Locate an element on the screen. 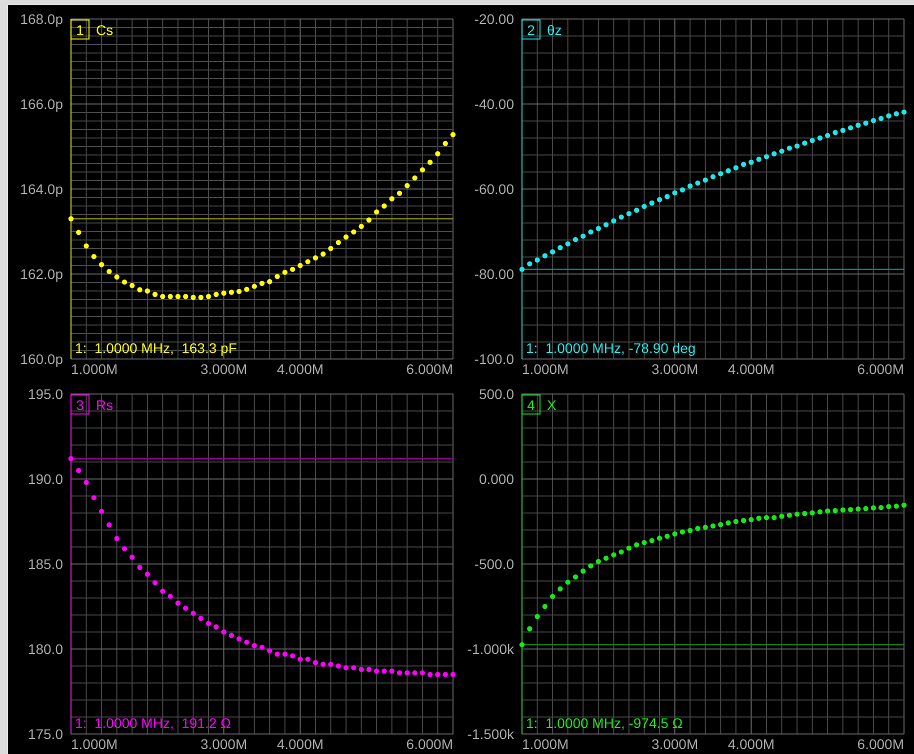 Image resolution: width=914 pixels, height=754 pixels. y-tick-label: -1.000k is located at coordinates (491, 648).